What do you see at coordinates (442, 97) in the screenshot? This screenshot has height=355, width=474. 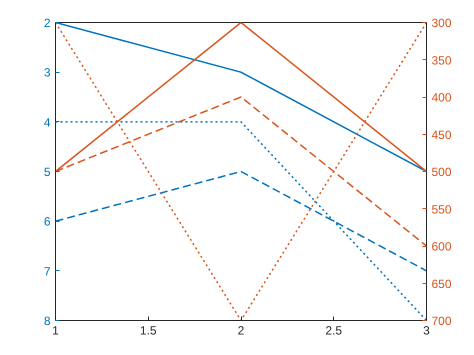 I see `y2-tick-label: 400` at bounding box center [442, 97].